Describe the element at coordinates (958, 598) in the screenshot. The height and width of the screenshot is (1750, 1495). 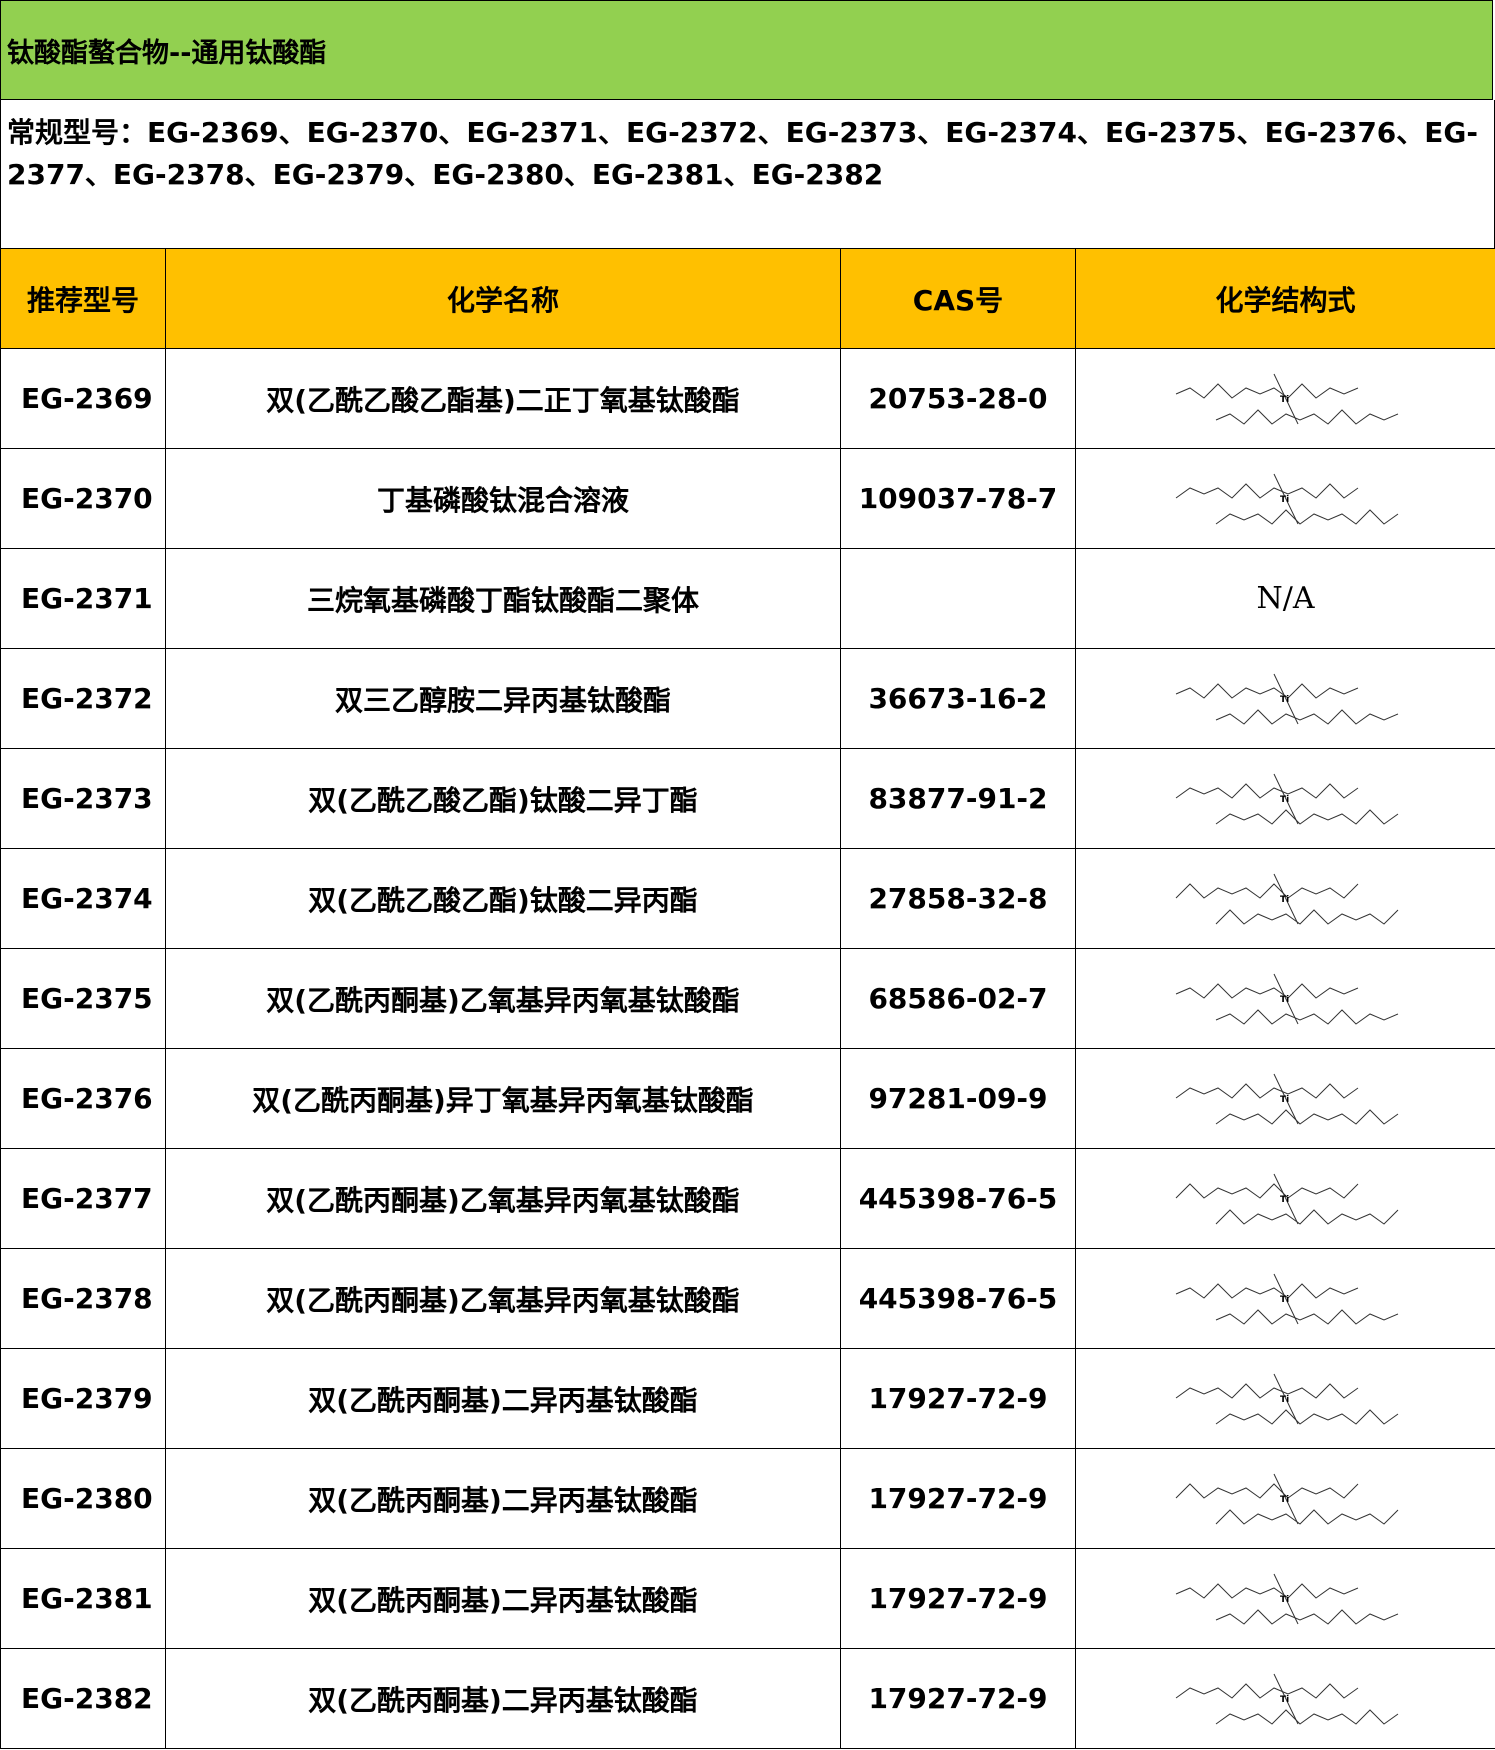
I see `cas-cell` at that location.